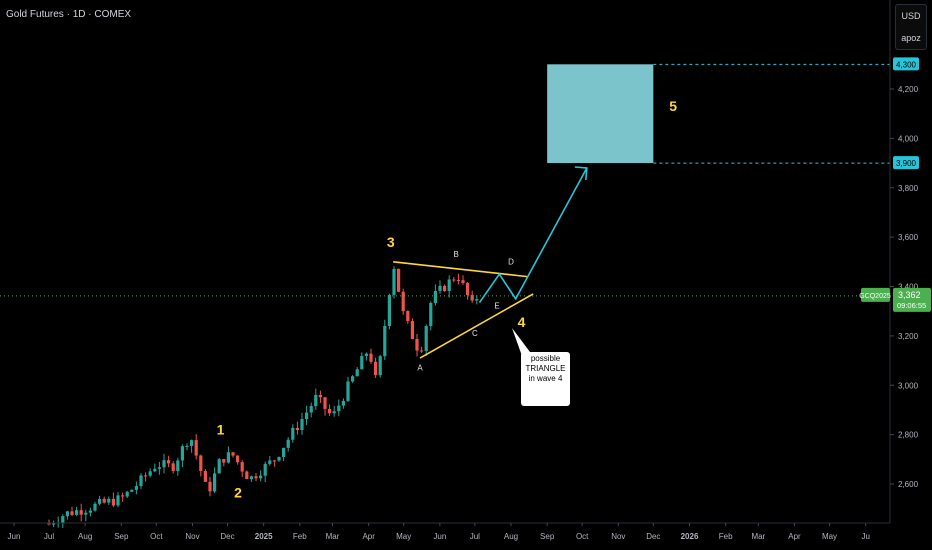 The height and width of the screenshot is (550, 932). What do you see at coordinates (476, 326) in the screenshot?
I see `triangle-lower-line` at bounding box center [476, 326].